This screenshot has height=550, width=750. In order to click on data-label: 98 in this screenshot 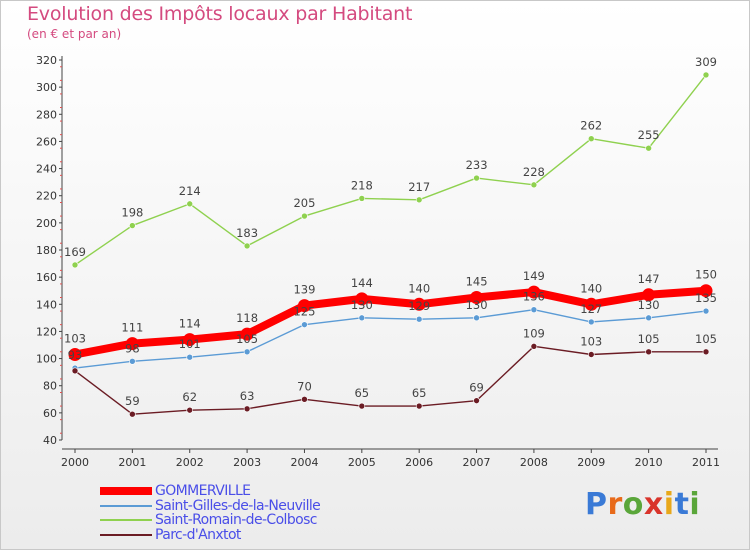, I will do `click(132, 348)`.